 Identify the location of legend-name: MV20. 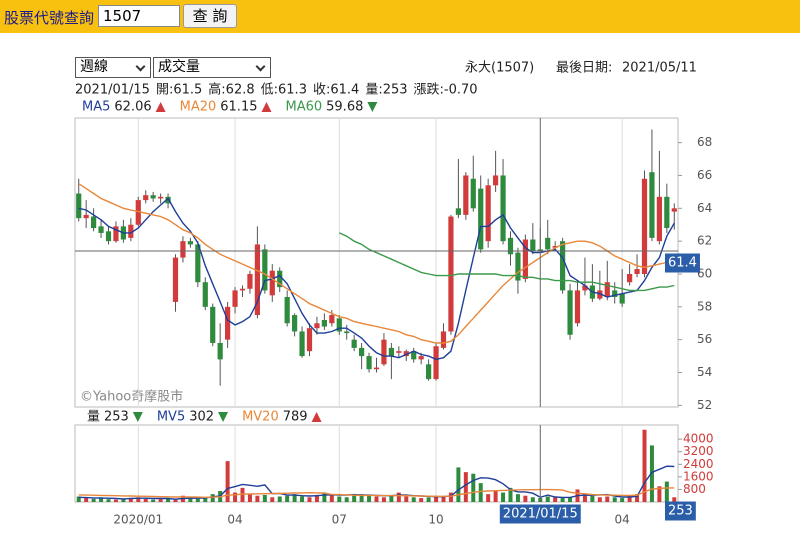
(260, 417).